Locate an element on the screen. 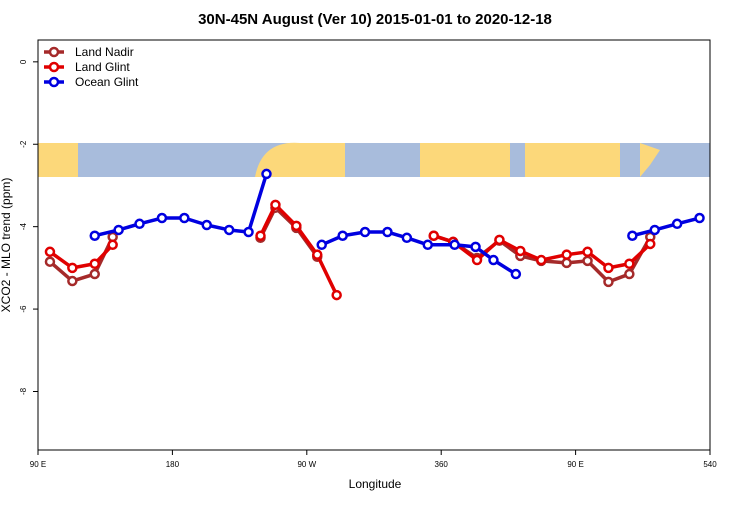  y-tick-label: -6 is located at coordinates (23, 309).